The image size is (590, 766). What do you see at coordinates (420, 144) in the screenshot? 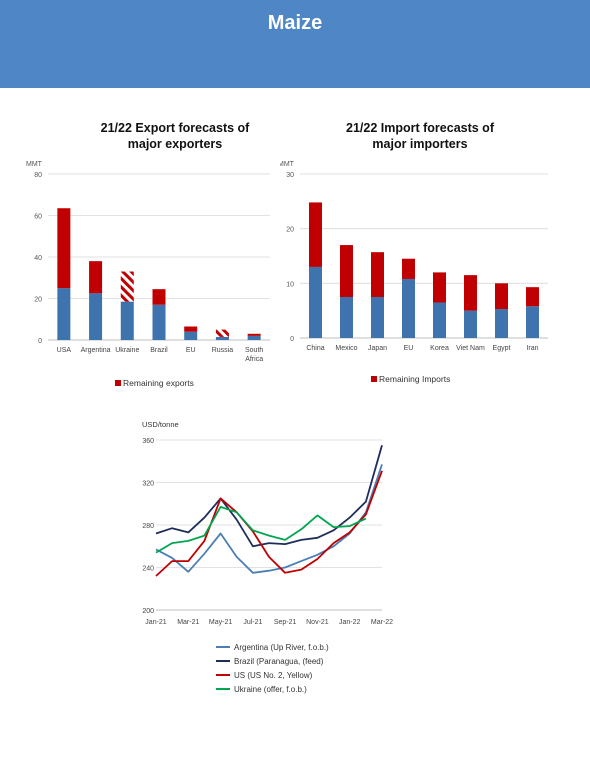
I see `import-chart-title-line-2: major importers` at bounding box center [420, 144].